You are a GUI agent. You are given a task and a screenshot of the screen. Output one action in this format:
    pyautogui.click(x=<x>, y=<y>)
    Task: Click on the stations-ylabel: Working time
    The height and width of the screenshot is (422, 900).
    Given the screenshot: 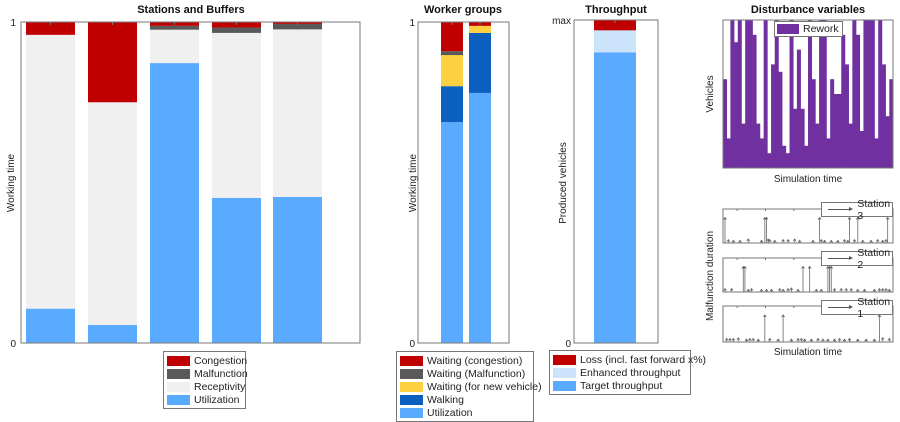 What is the action you would take?
    pyautogui.click(x=11, y=182)
    